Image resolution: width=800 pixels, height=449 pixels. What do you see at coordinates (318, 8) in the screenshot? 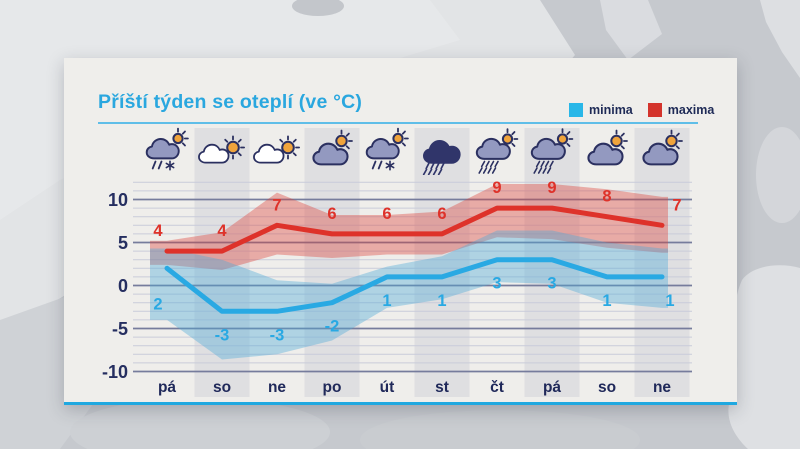
I see `map-island` at bounding box center [318, 8].